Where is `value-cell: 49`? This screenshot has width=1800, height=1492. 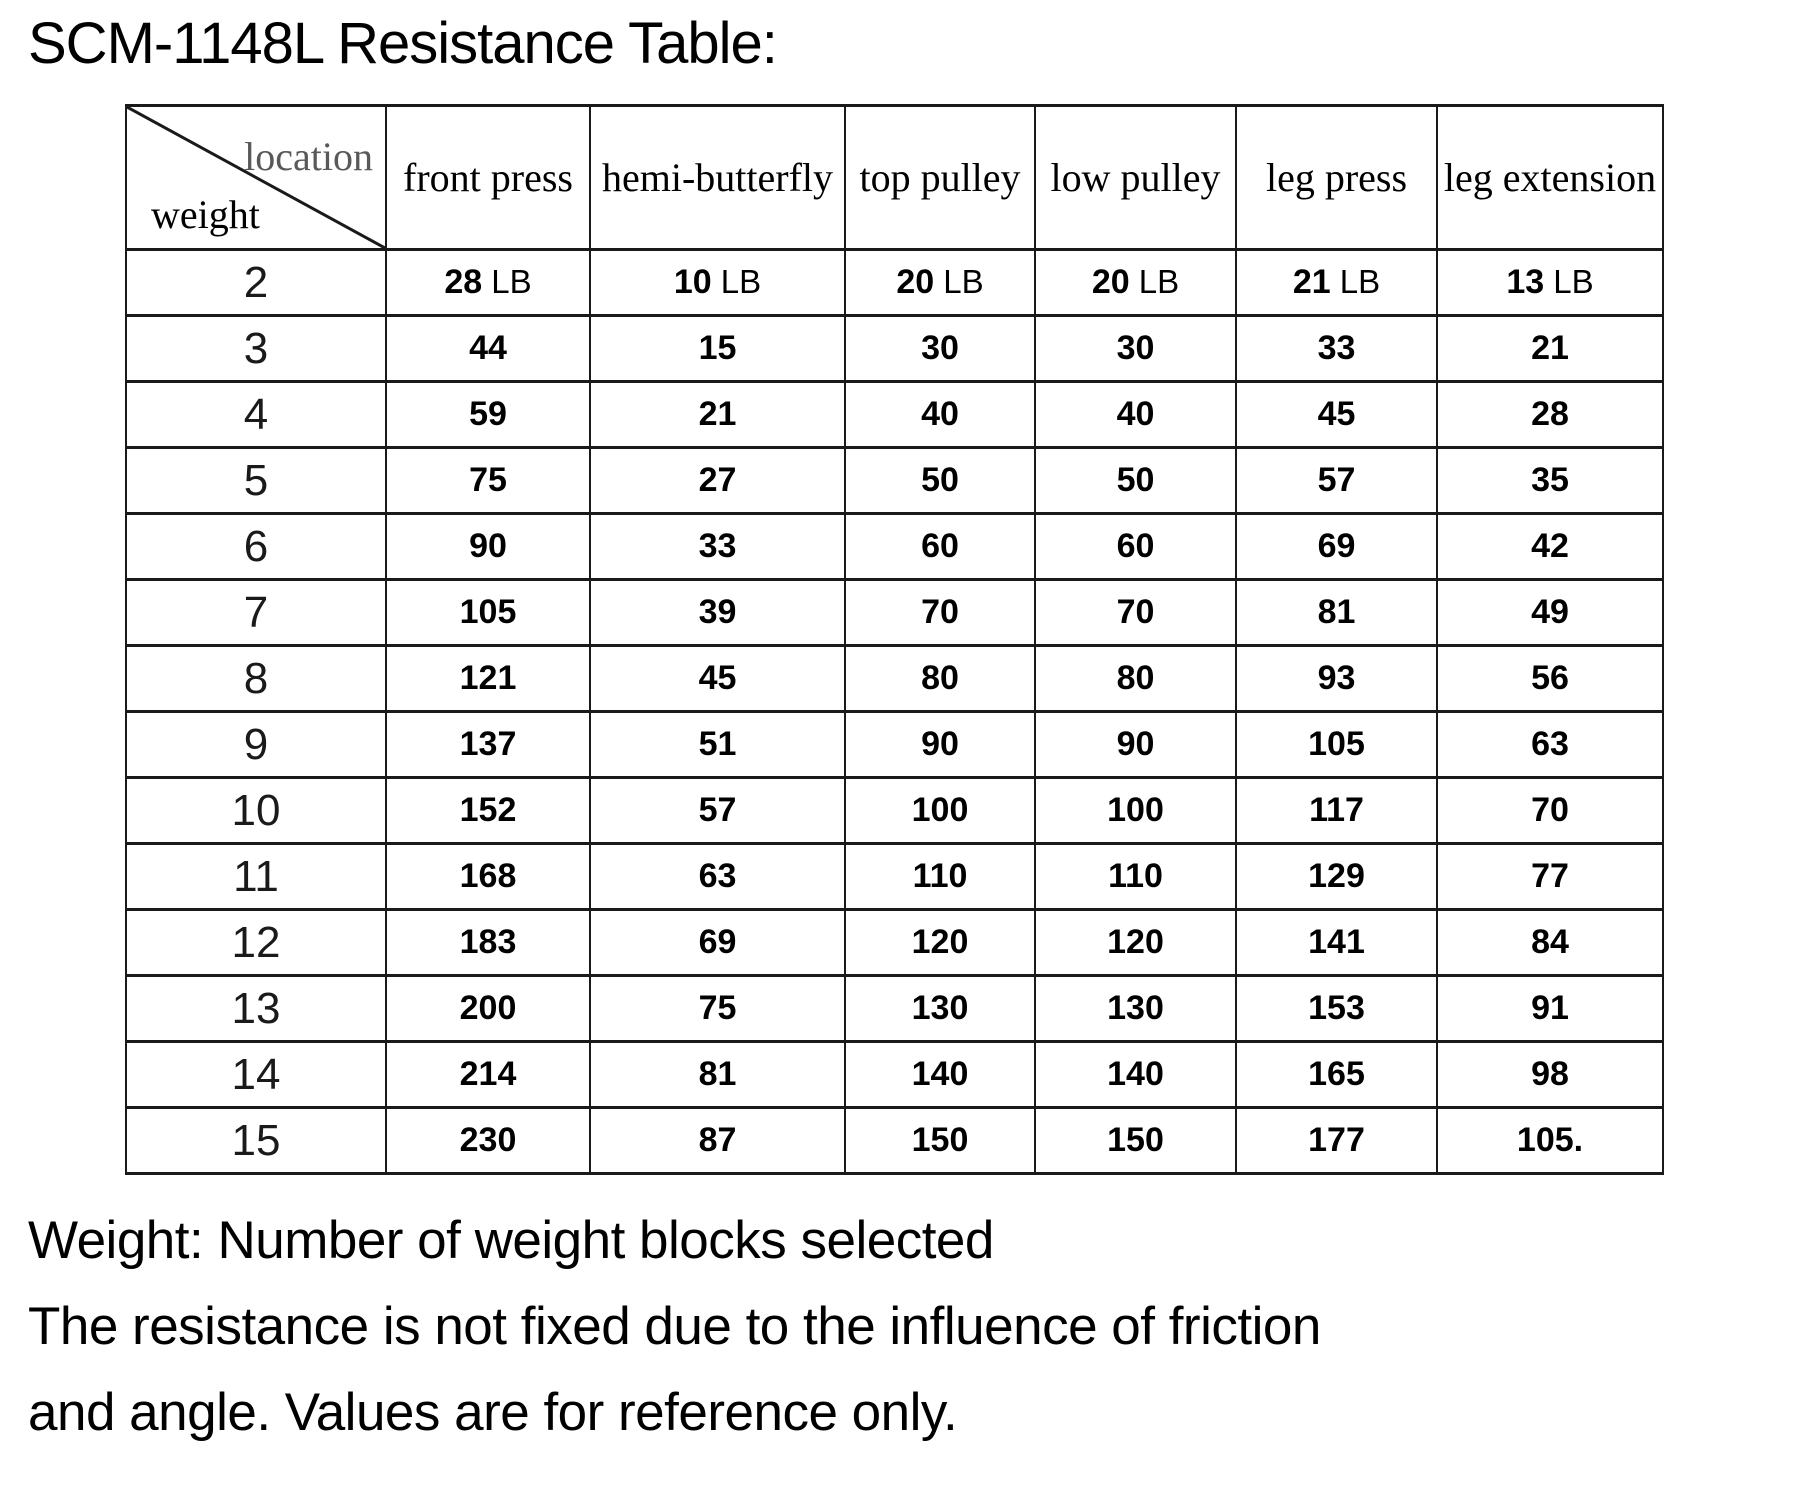
value-cell: 49 is located at coordinates (1550, 612).